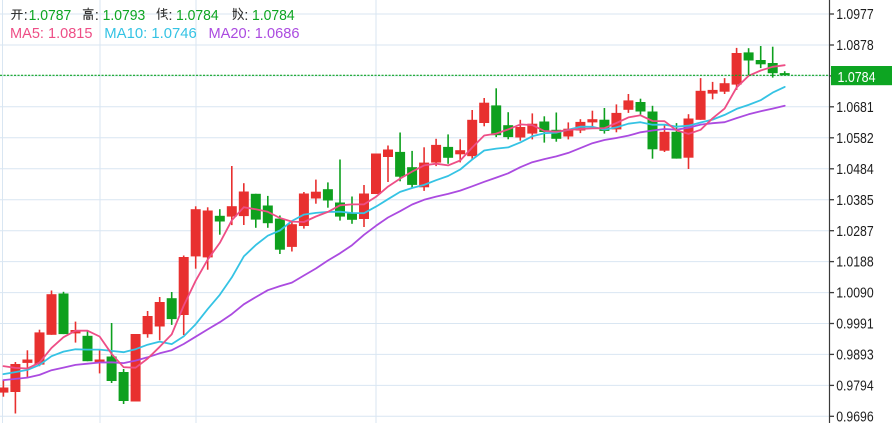 The height and width of the screenshot is (428, 892). Describe the element at coordinates (855, 387) in the screenshot. I see `svg-text: 0.9794` at that location.